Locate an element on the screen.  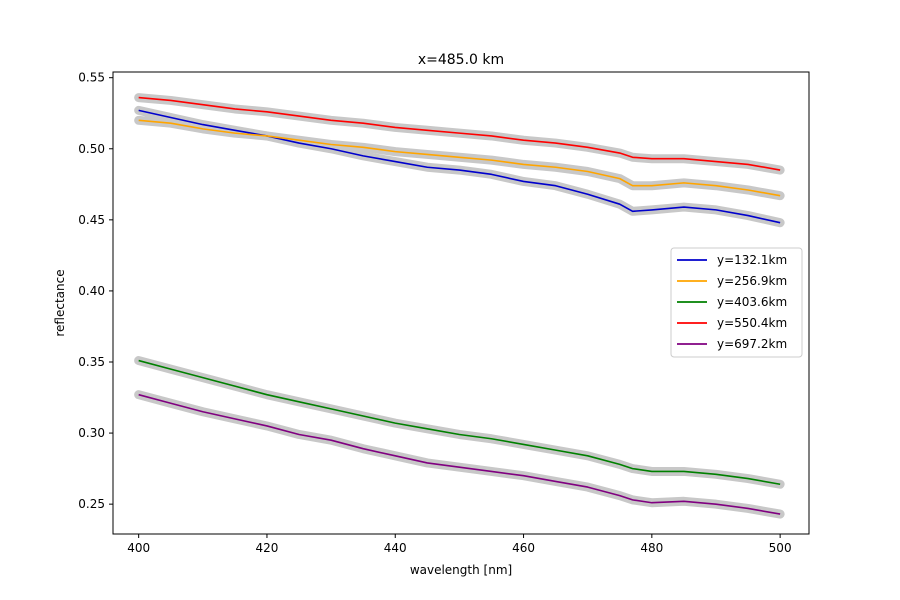
x-axis: 400 420 440 460 480 500 is located at coordinates (459, 544).